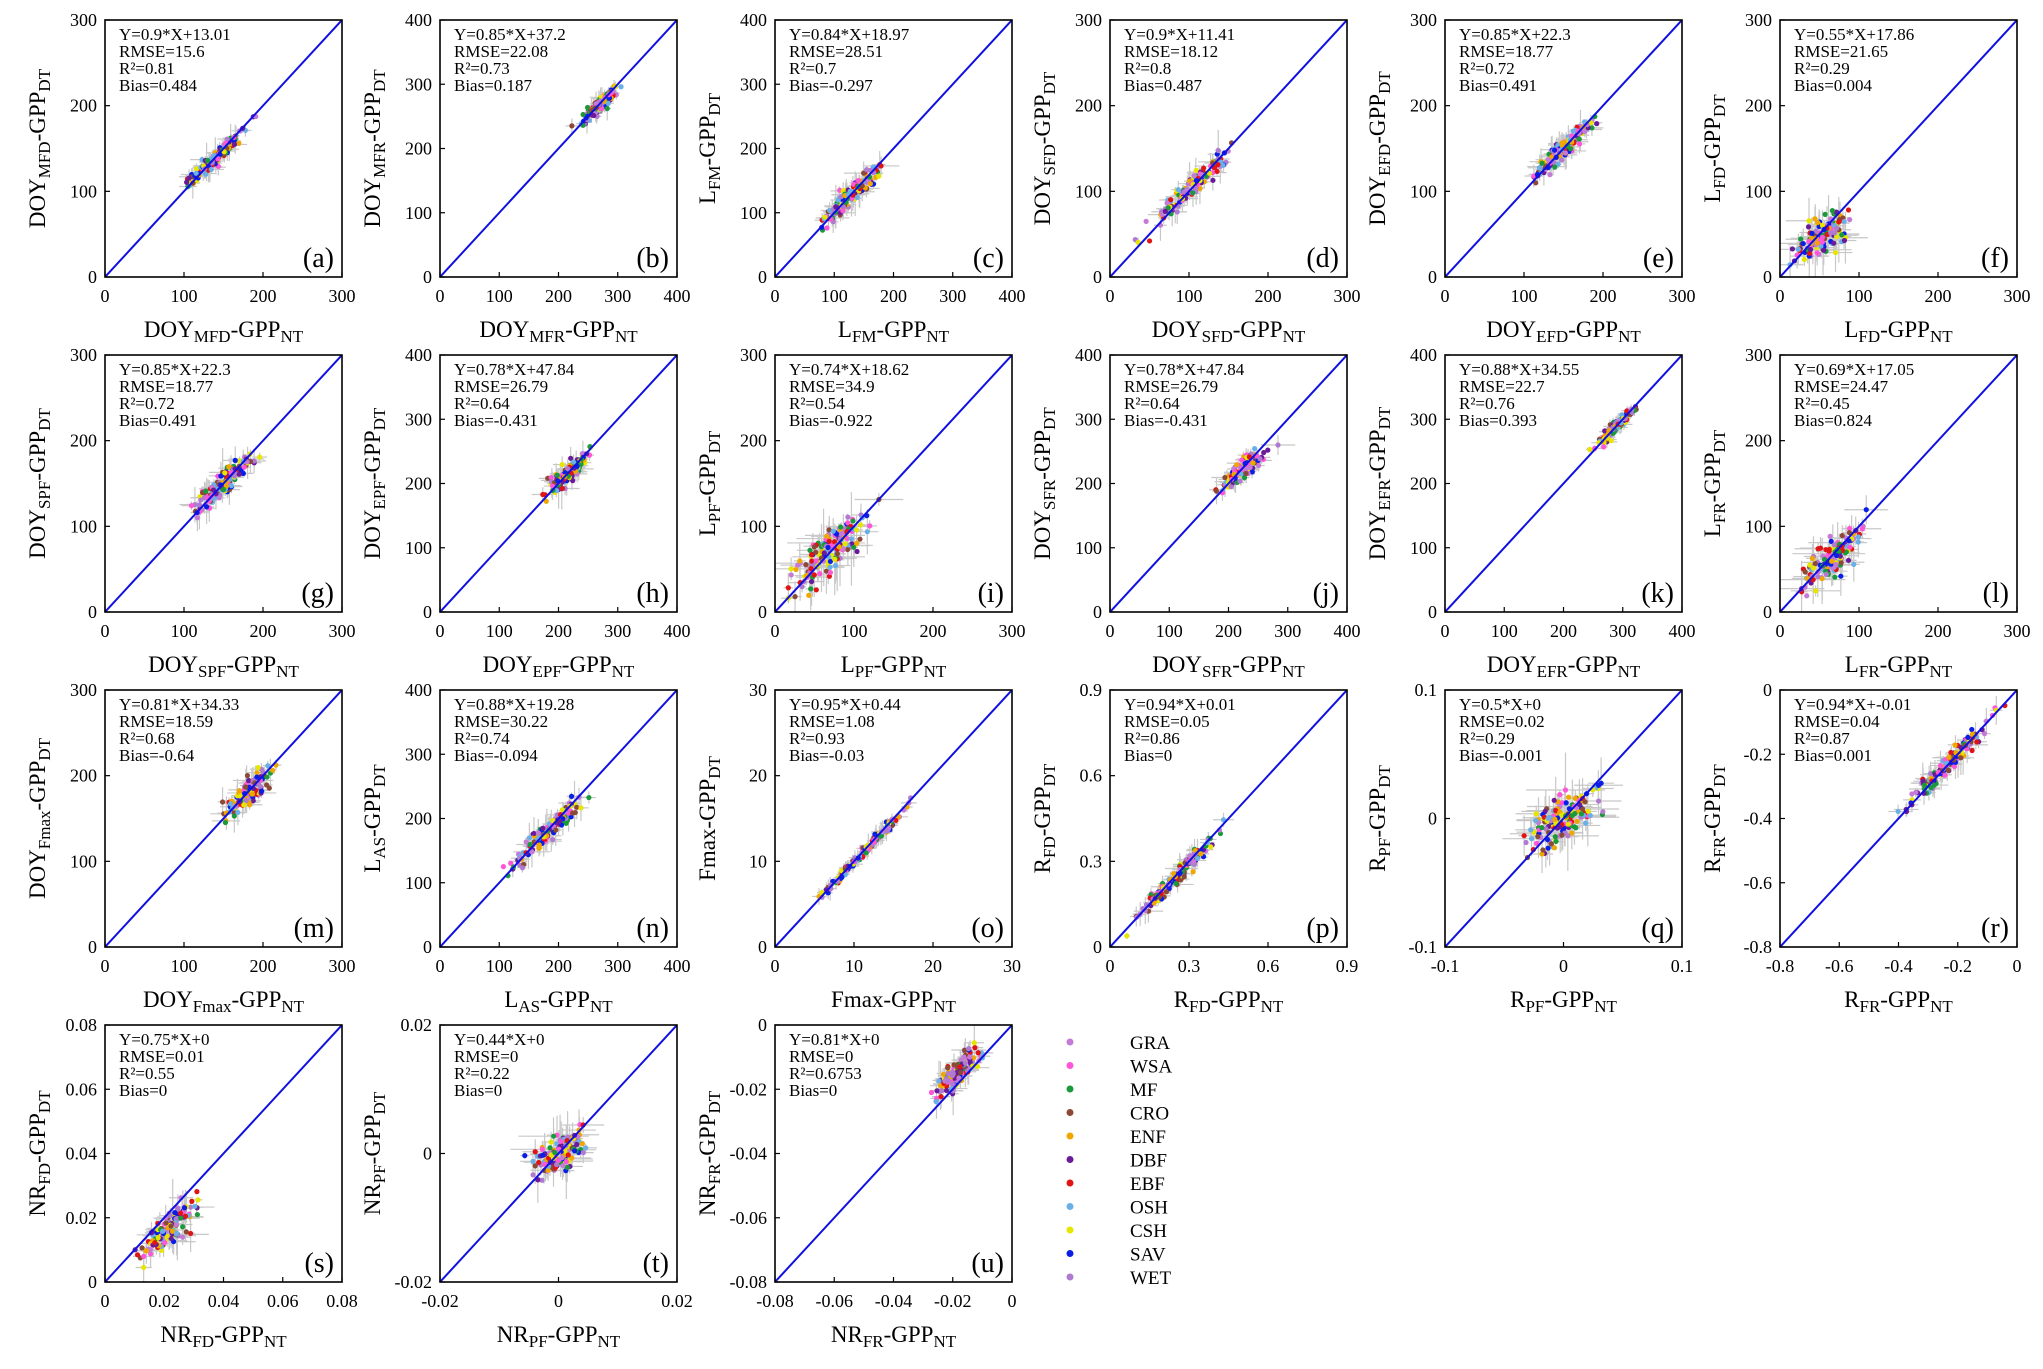  Describe the element at coordinates (1012, 966) in the screenshot. I see `x-tick-label: 30` at that location.